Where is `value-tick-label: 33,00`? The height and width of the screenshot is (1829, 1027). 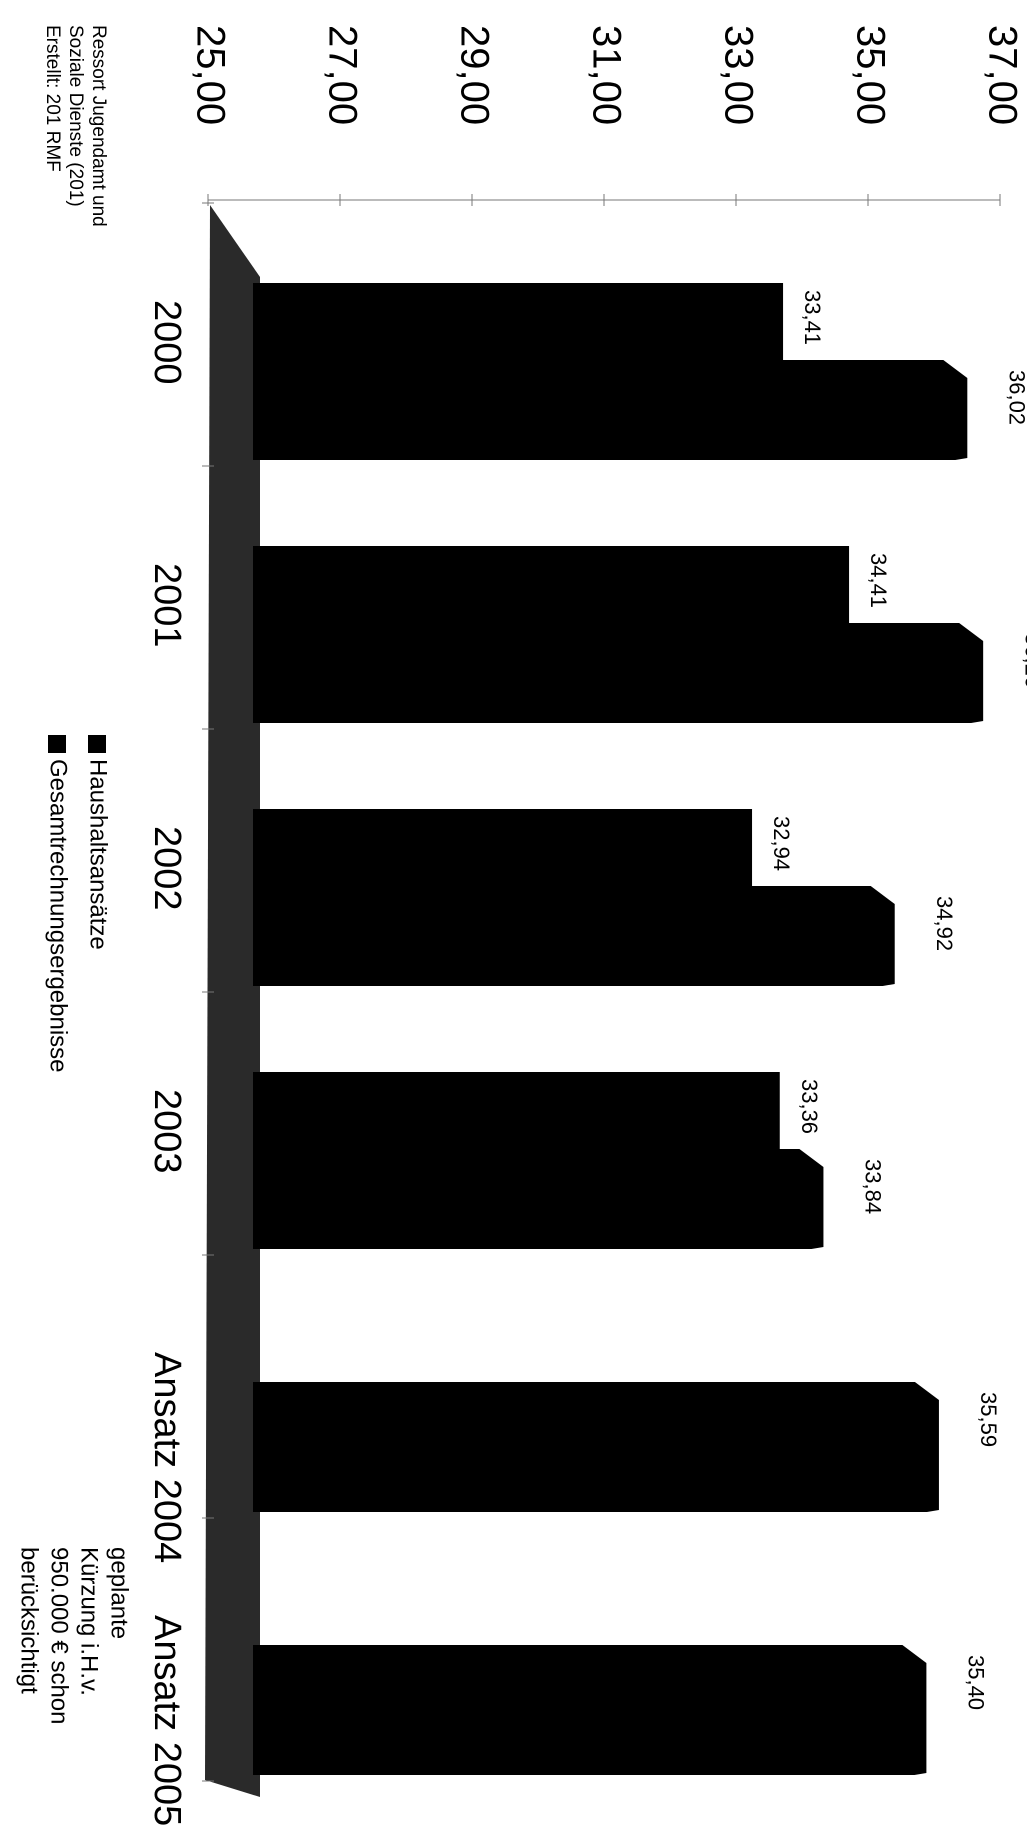
value-tick-label: 33,00 is located at coordinates (738, 75).